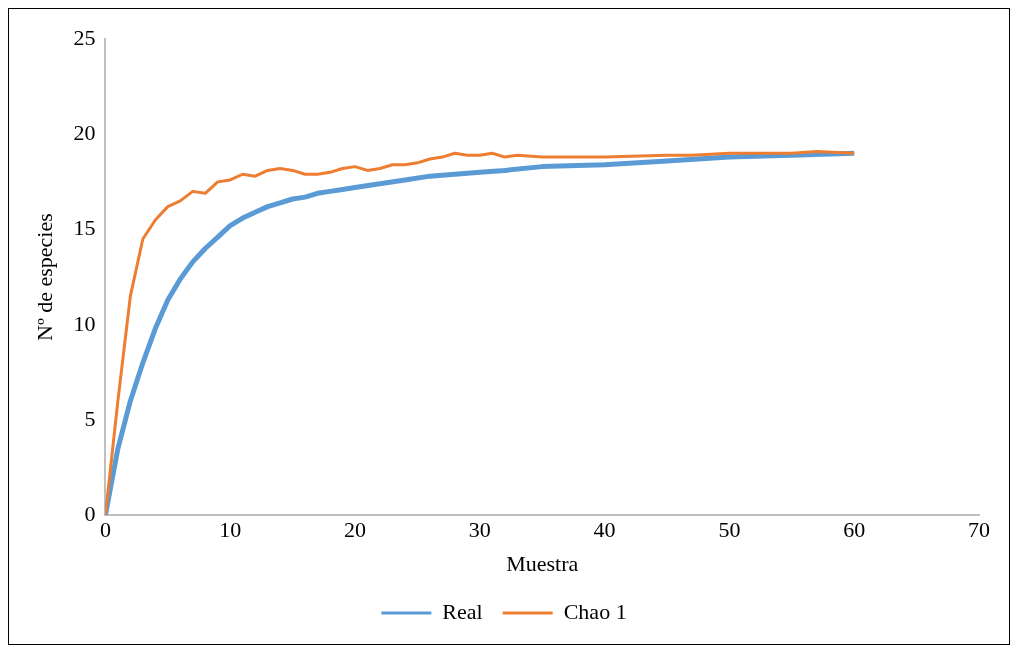 The image size is (1024, 657). I want to click on x-tick-label: 50, so click(729, 530).